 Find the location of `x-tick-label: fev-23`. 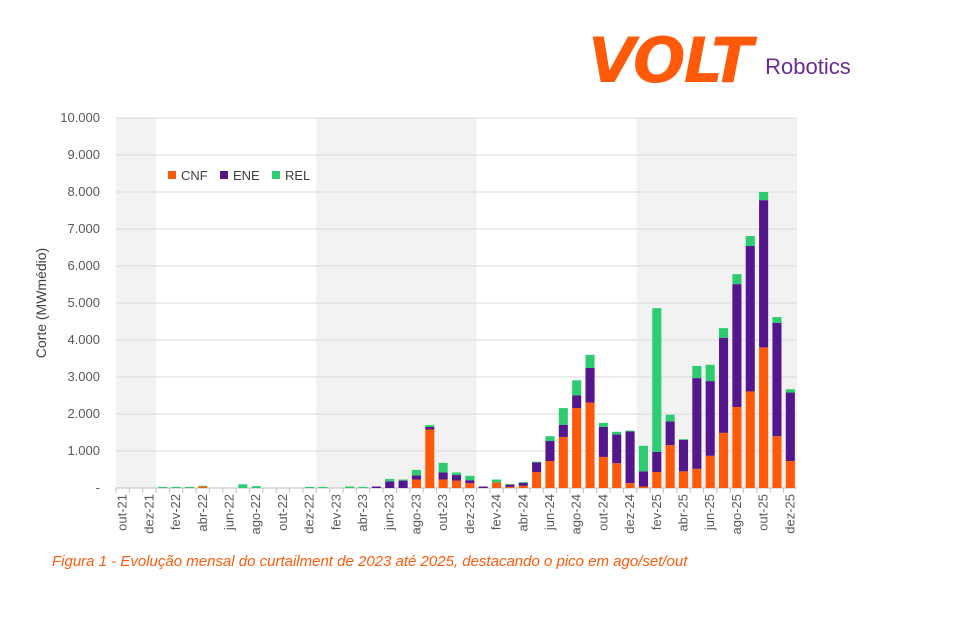

x-tick-label: fev-23 is located at coordinates (335, 512).